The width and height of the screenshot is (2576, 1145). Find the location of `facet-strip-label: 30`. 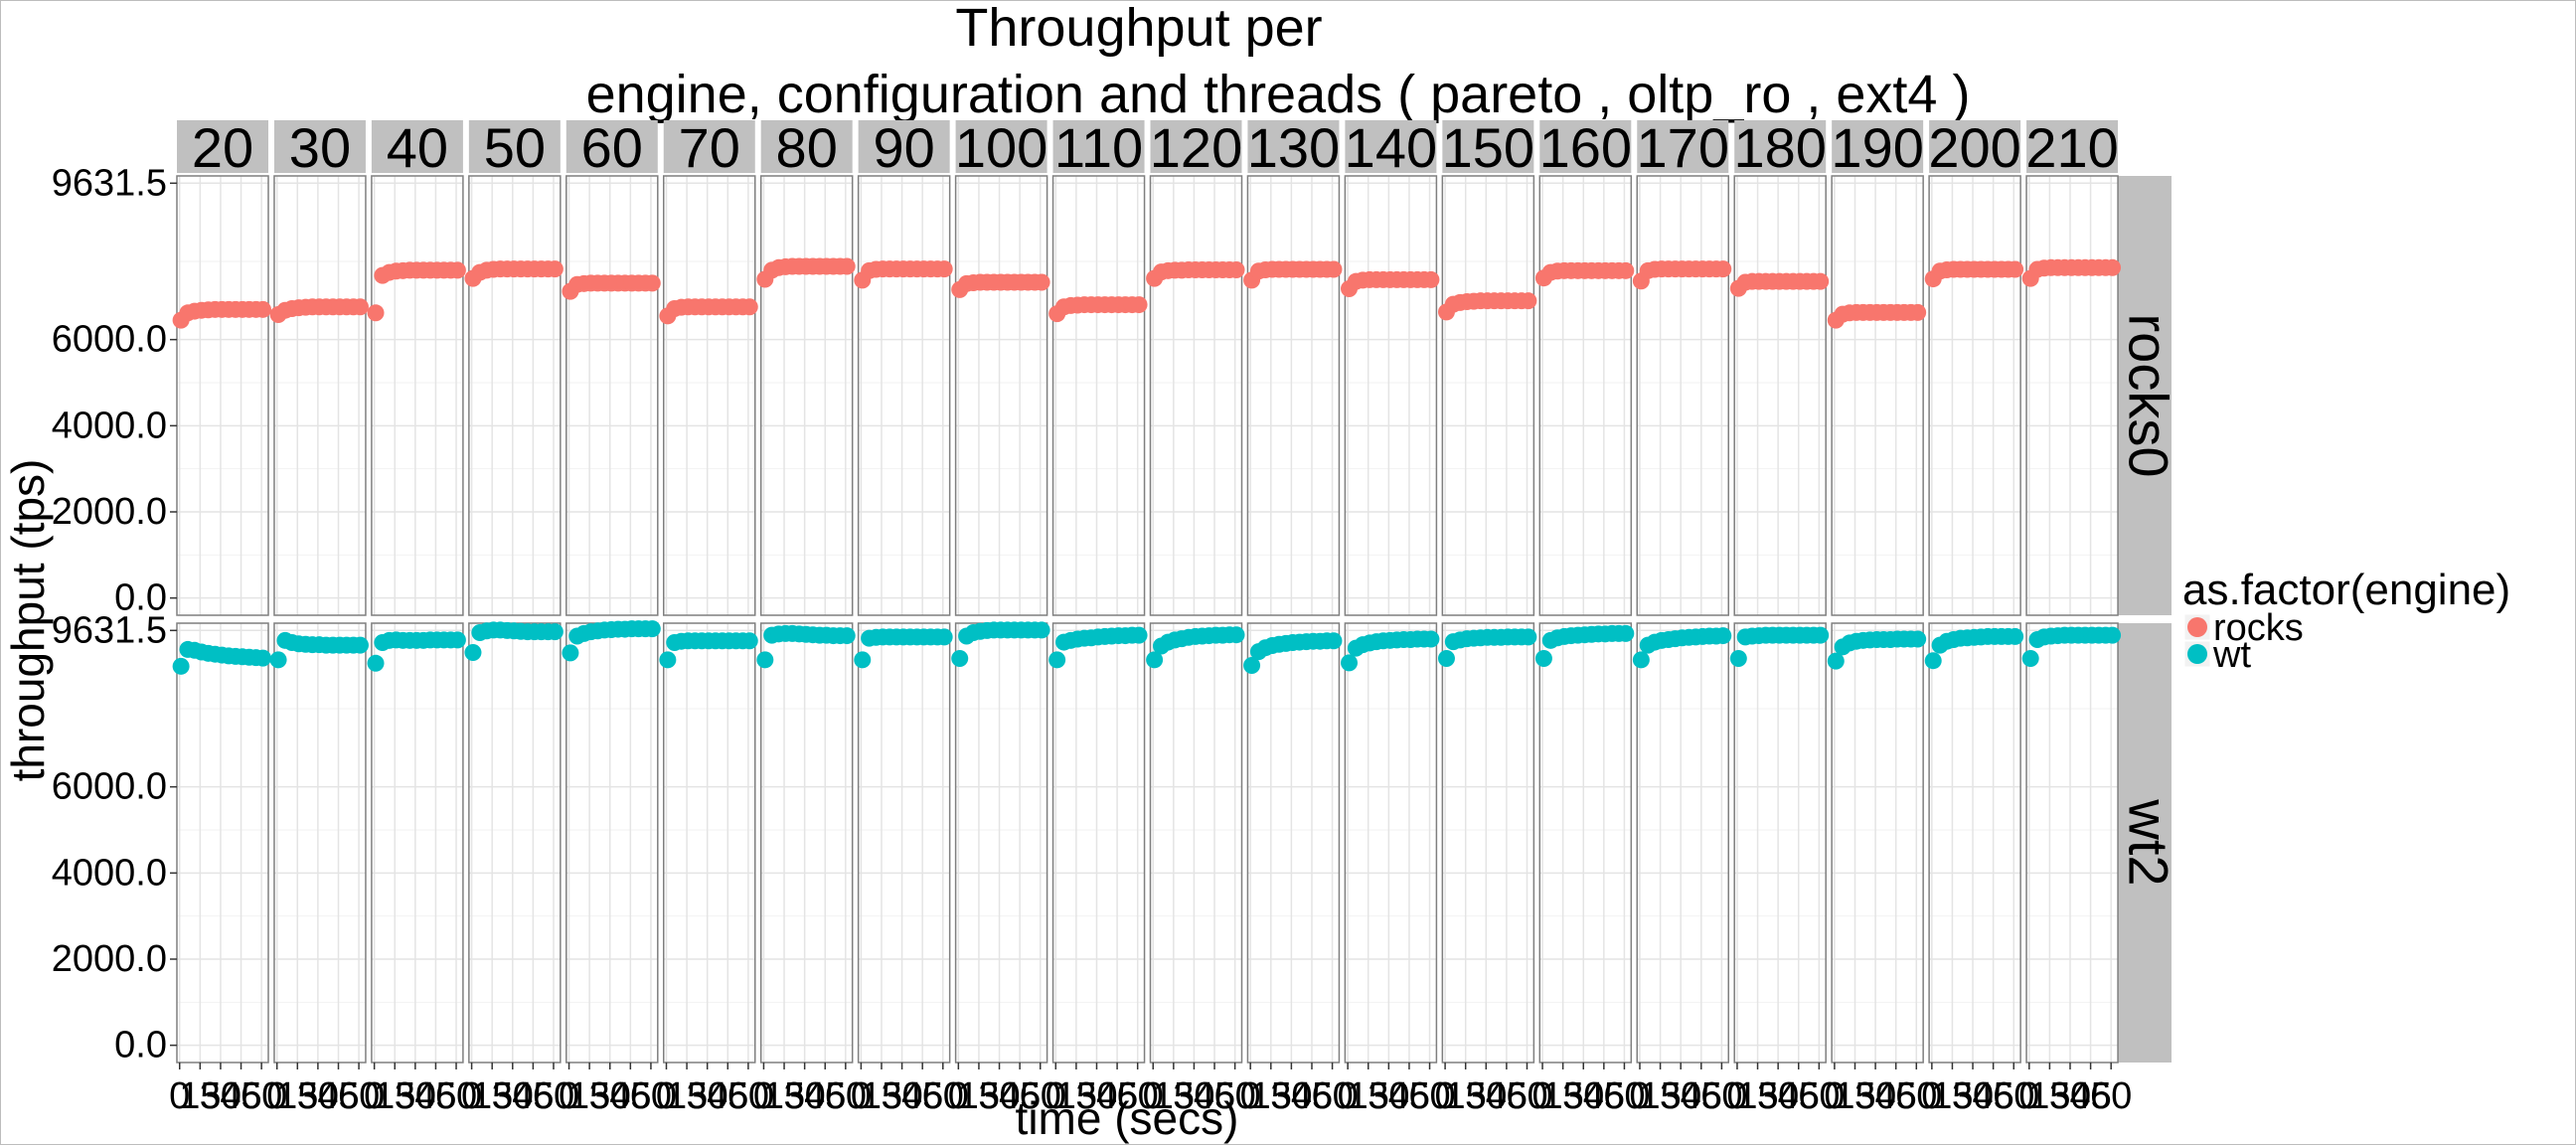

facet-strip-label: 30 is located at coordinates (320, 148).